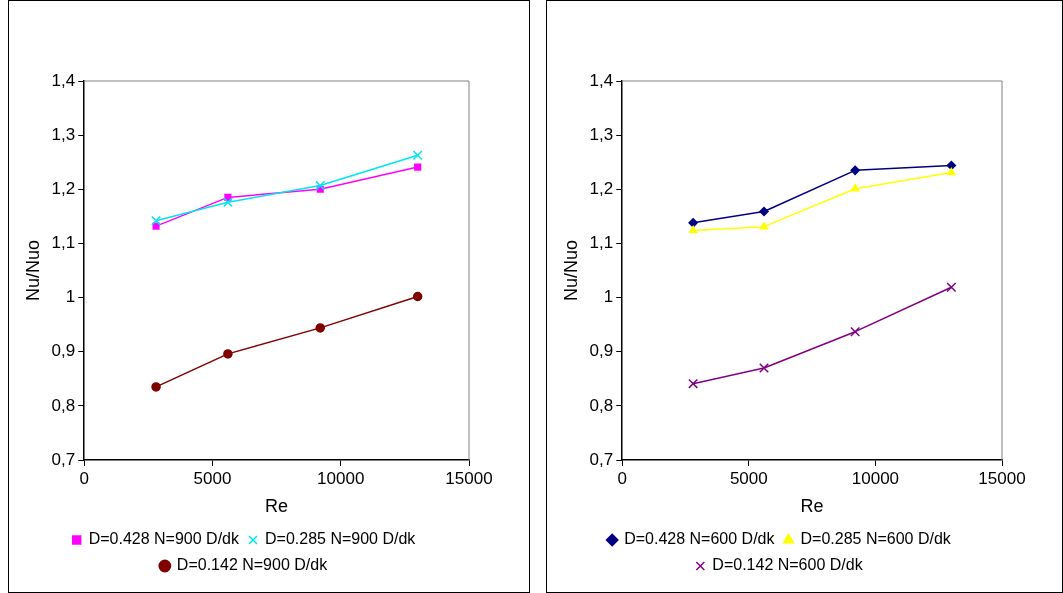 This screenshot has width=1063, height=593. I want to click on legend-label: D=0.142 N=600 D/dk, so click(788, 565).